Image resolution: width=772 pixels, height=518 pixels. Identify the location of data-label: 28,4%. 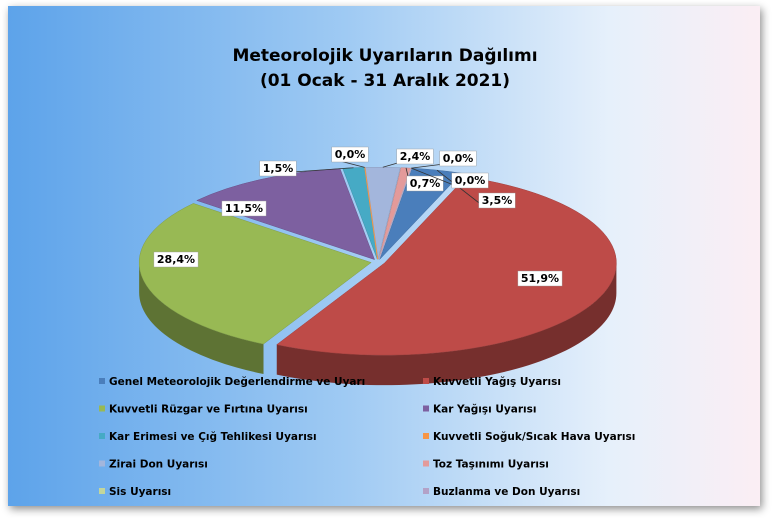
(176, 259).